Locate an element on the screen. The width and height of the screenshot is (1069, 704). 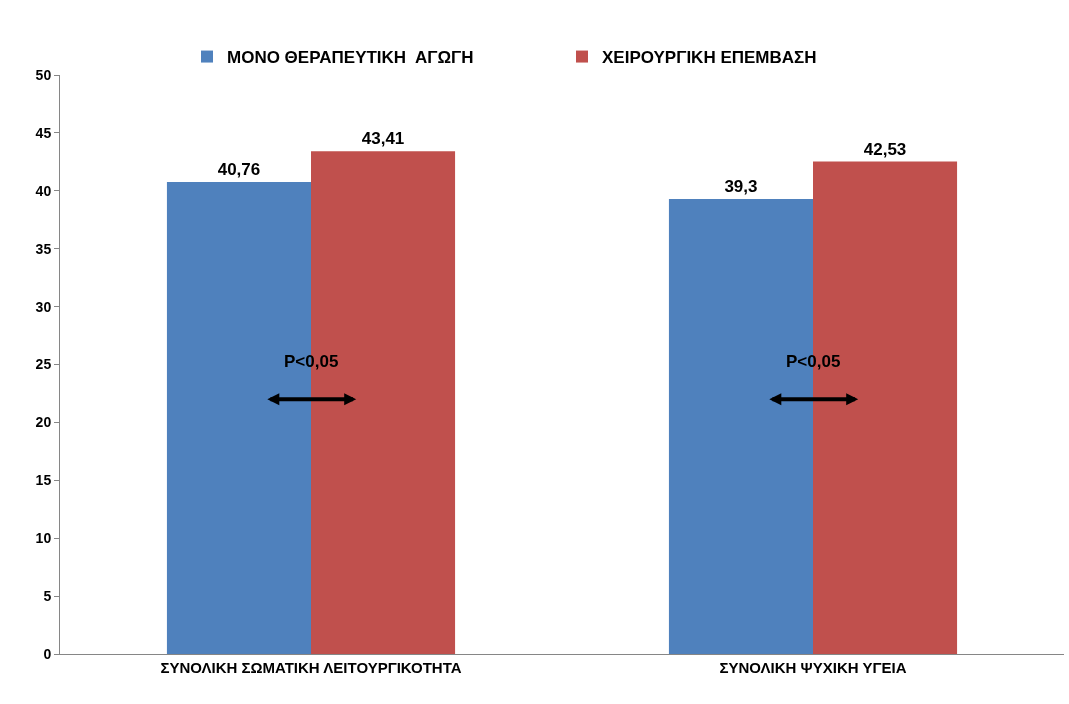
y-tick-label: 10 is located at coordinates (43, 538).